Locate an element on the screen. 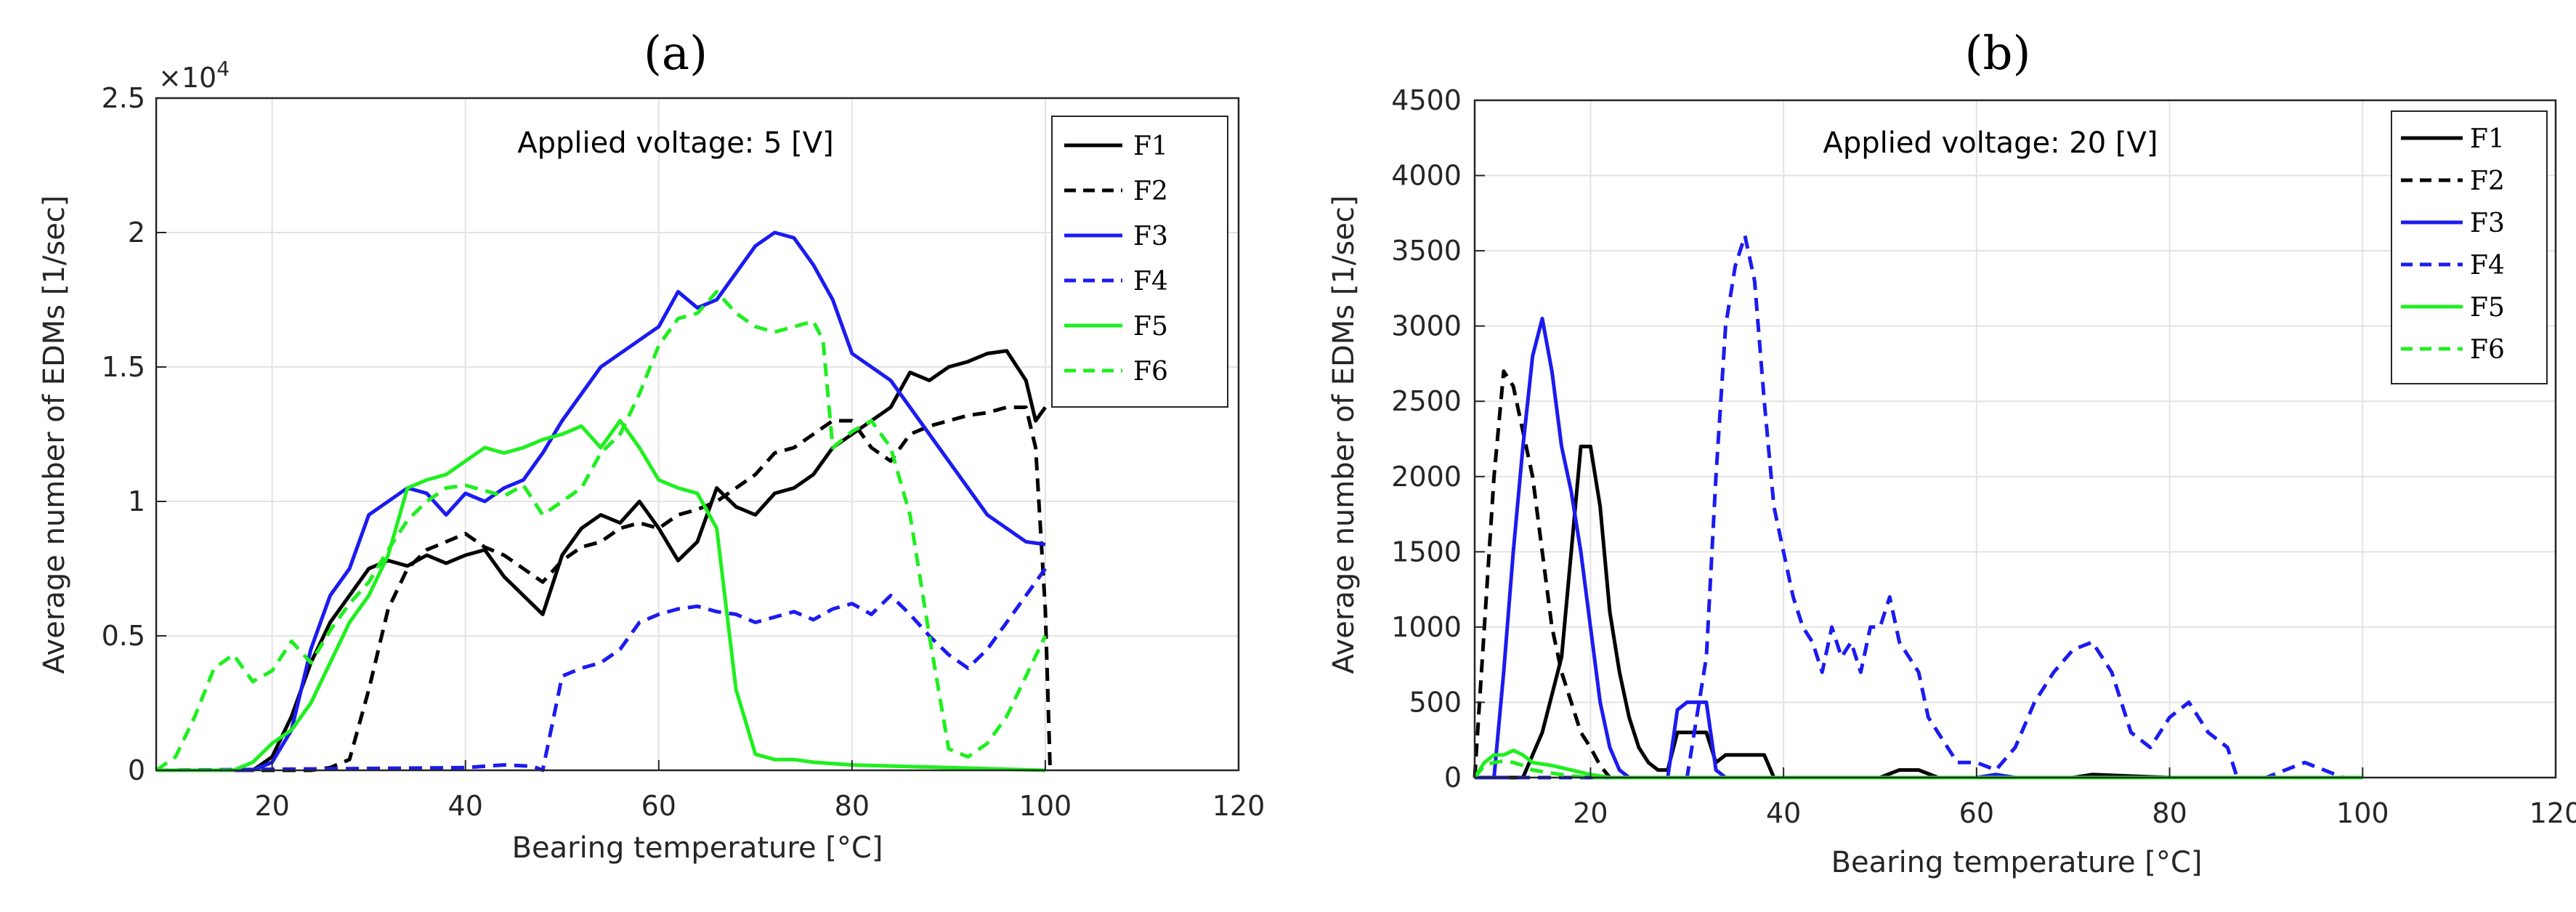 This screenshot has width=2576, height=912. y-tick-label: 1000 is located at coordinates (1426, 627).